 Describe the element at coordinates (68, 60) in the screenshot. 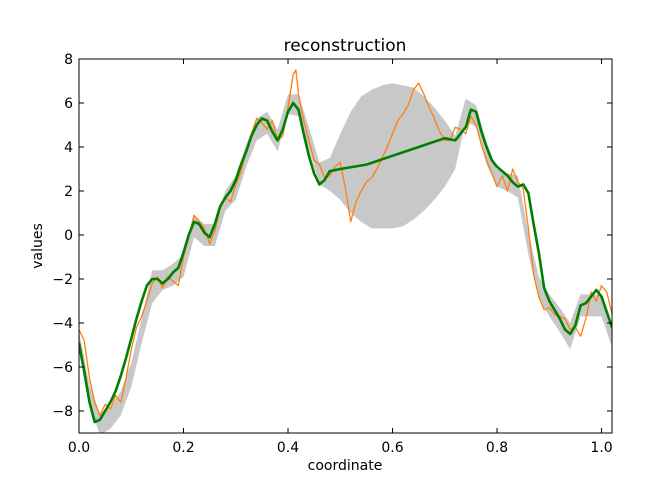

I see `y-tick-label: 8` at that location.